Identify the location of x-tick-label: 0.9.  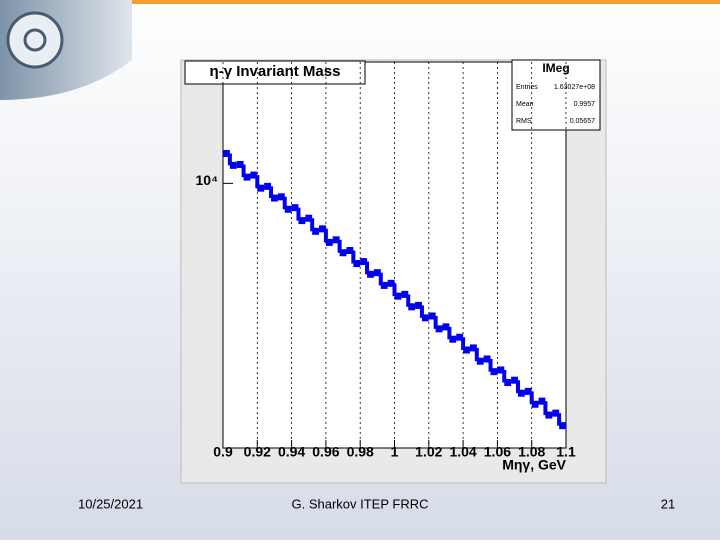
(223, 452).